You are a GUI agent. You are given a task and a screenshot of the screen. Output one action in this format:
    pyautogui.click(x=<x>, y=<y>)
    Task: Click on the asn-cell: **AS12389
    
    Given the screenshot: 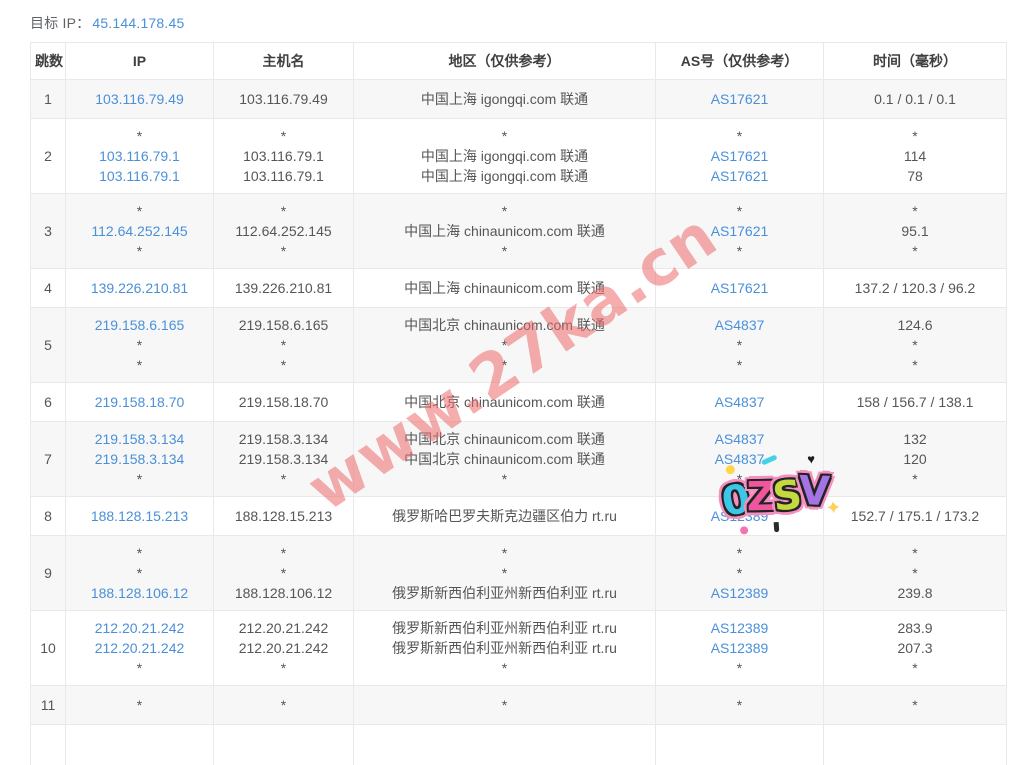 What is the action you would take?
    pyautogui.click(x=740, y=573)
    